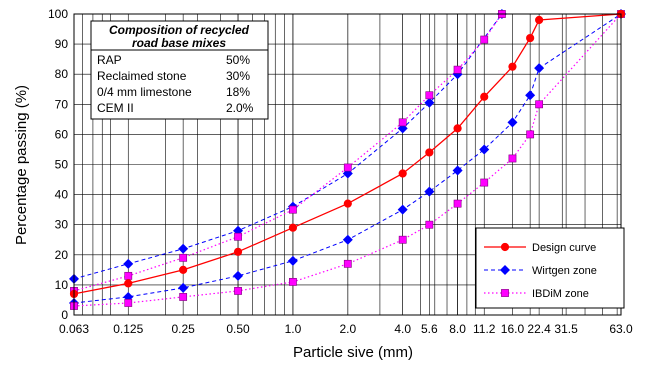  Describe the element at coordinates (457, 329) in the screenshot. I see `x-tick-label: 8.0` at that location.